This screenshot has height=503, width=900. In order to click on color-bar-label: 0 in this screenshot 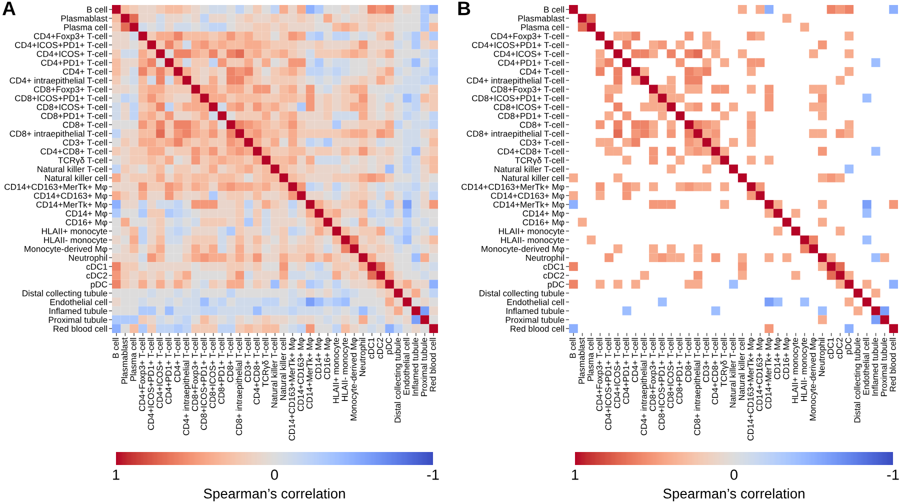, I will do `click(734, 475)`.